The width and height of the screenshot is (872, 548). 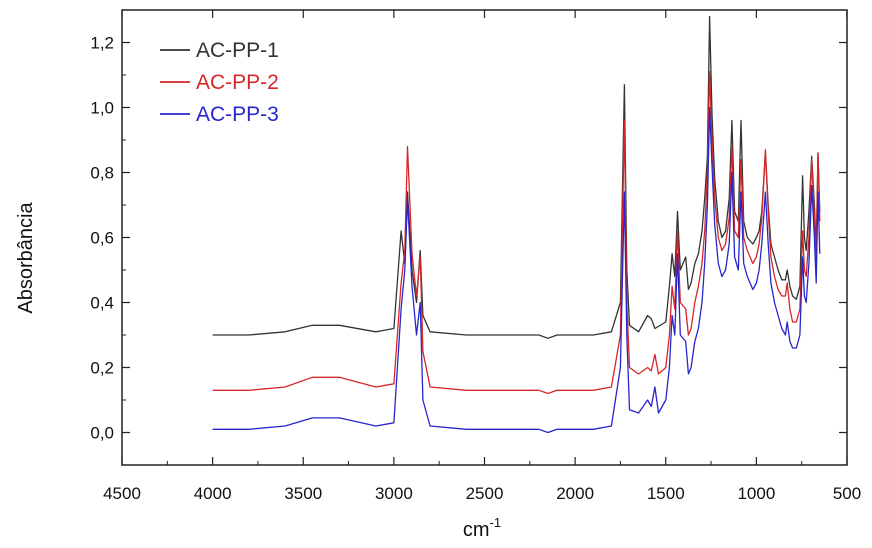 I want to click on x-tick-label: 500, so click(x=847, y=493).